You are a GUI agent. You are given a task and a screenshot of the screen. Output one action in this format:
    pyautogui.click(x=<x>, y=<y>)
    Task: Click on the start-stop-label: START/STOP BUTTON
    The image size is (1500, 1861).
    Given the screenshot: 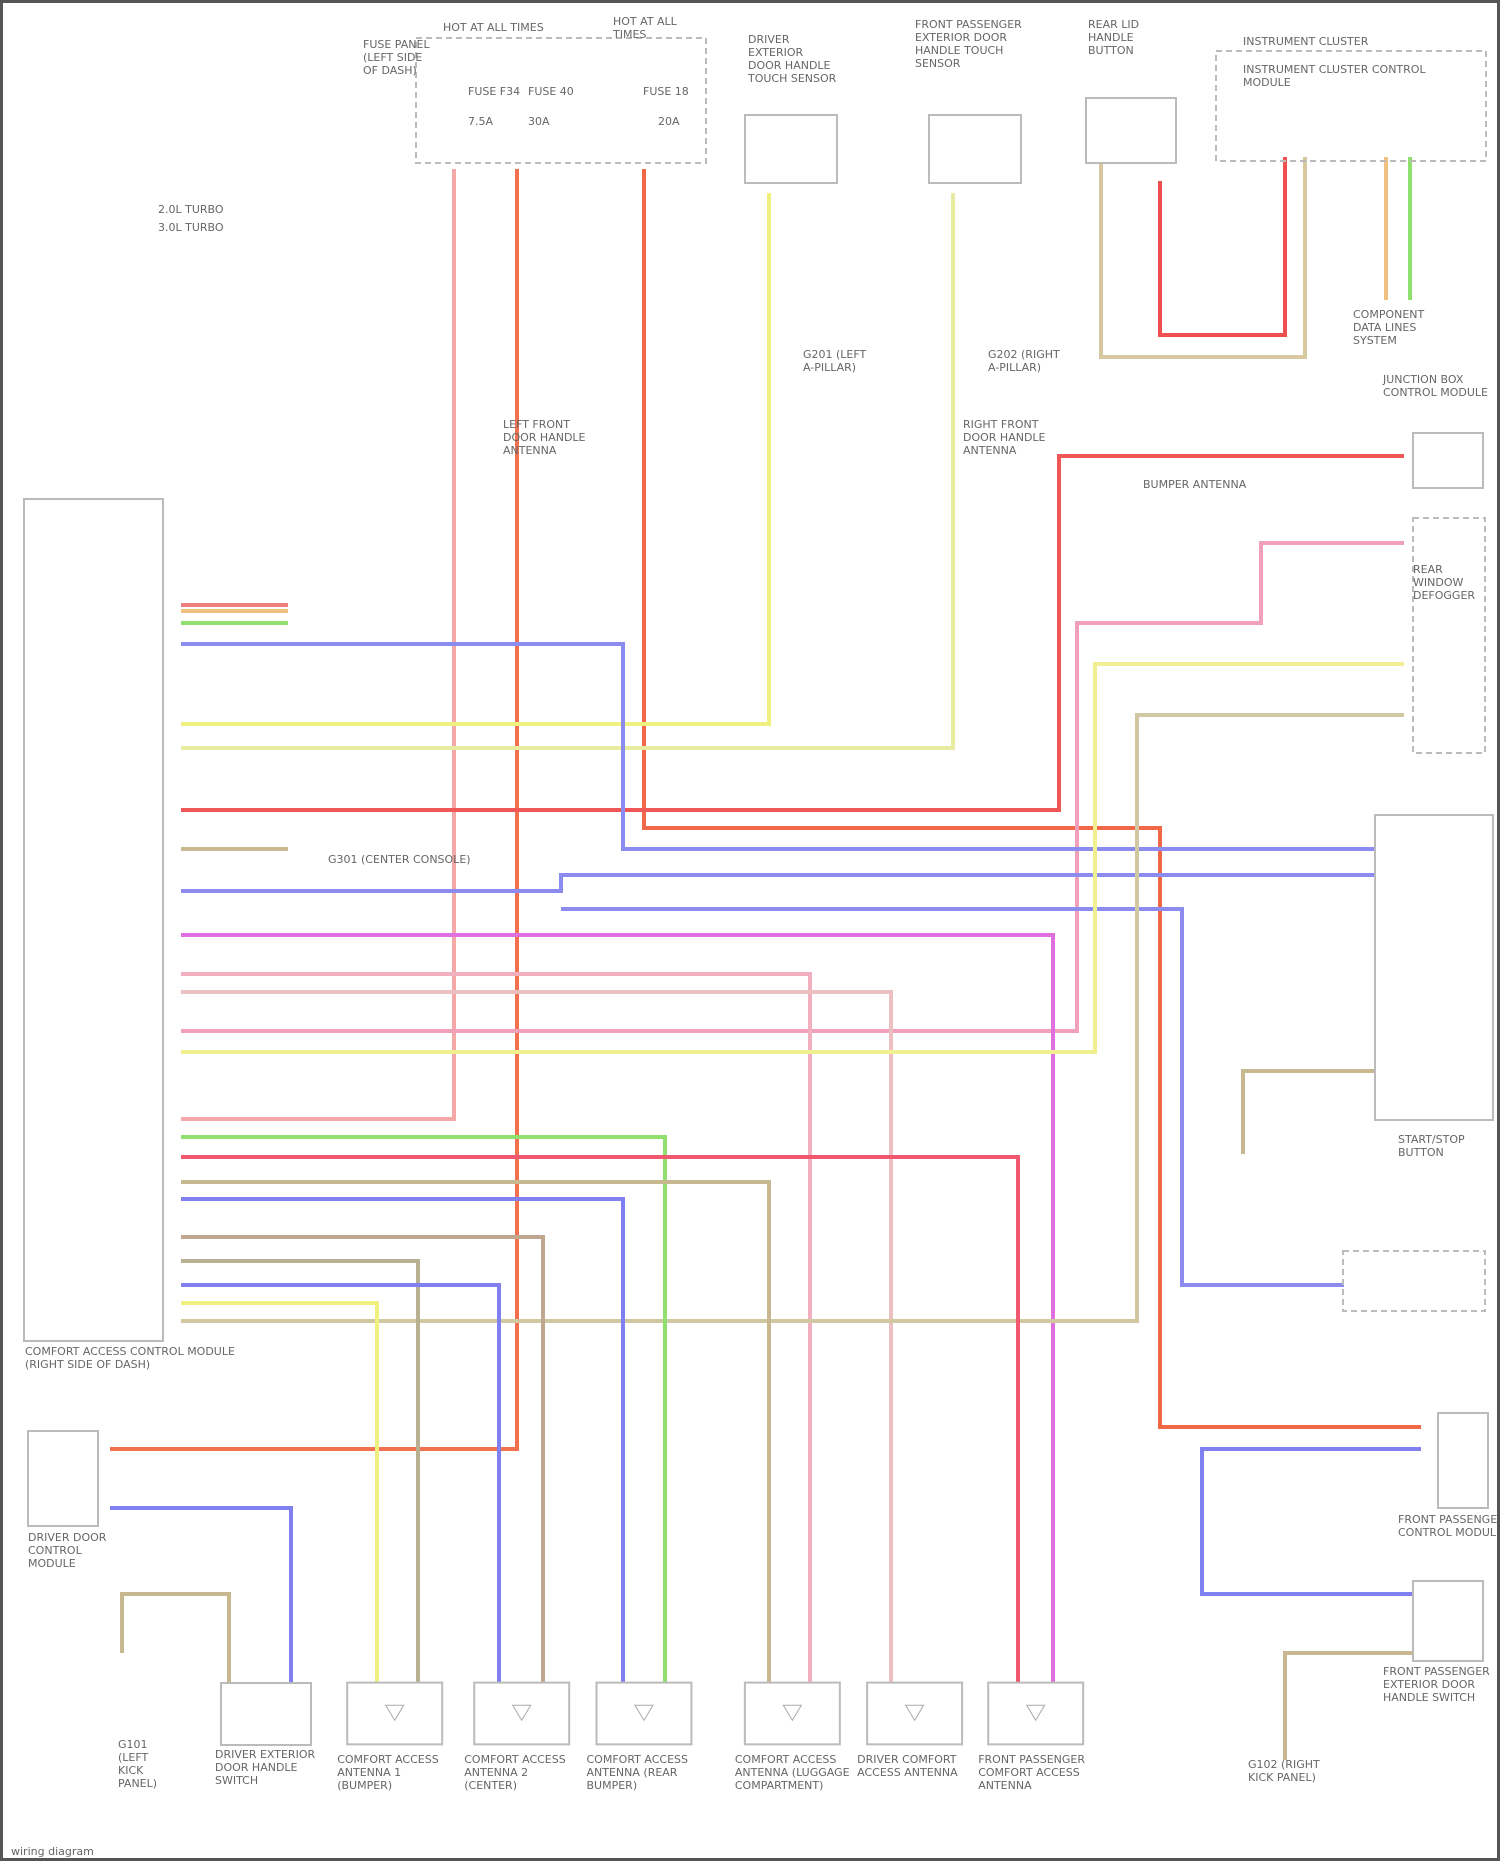 What is the action you would take?
    pyautogui.click(x=1431, y=1146)
    